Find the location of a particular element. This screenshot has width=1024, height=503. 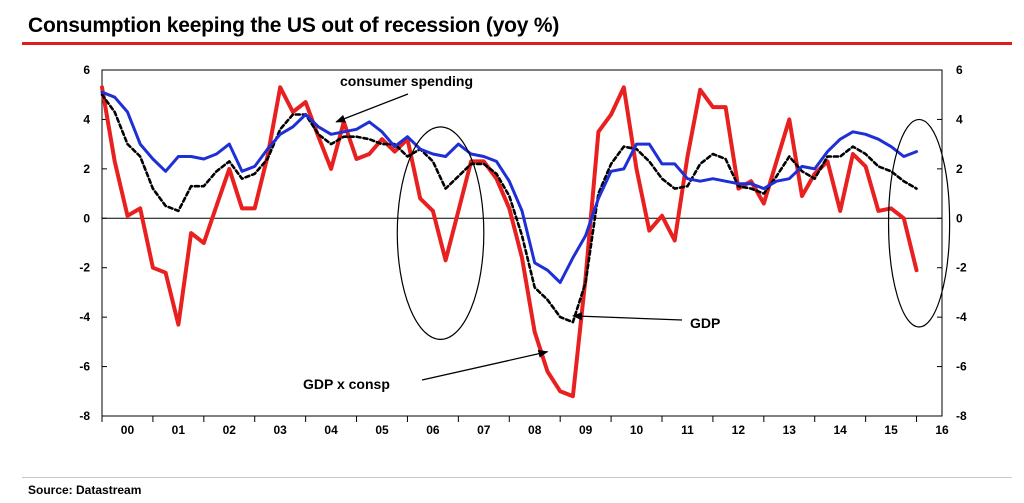

annotation-label: GDP x consp is located at coordinates (346, 384).